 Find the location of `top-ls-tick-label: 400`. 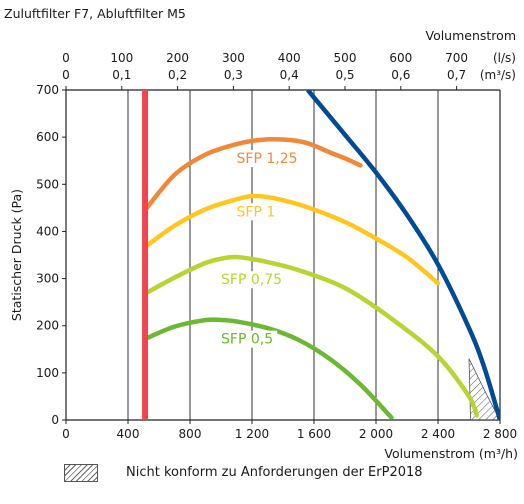

top-ls-tick-label: 400 is located at coordinates (289, 58).